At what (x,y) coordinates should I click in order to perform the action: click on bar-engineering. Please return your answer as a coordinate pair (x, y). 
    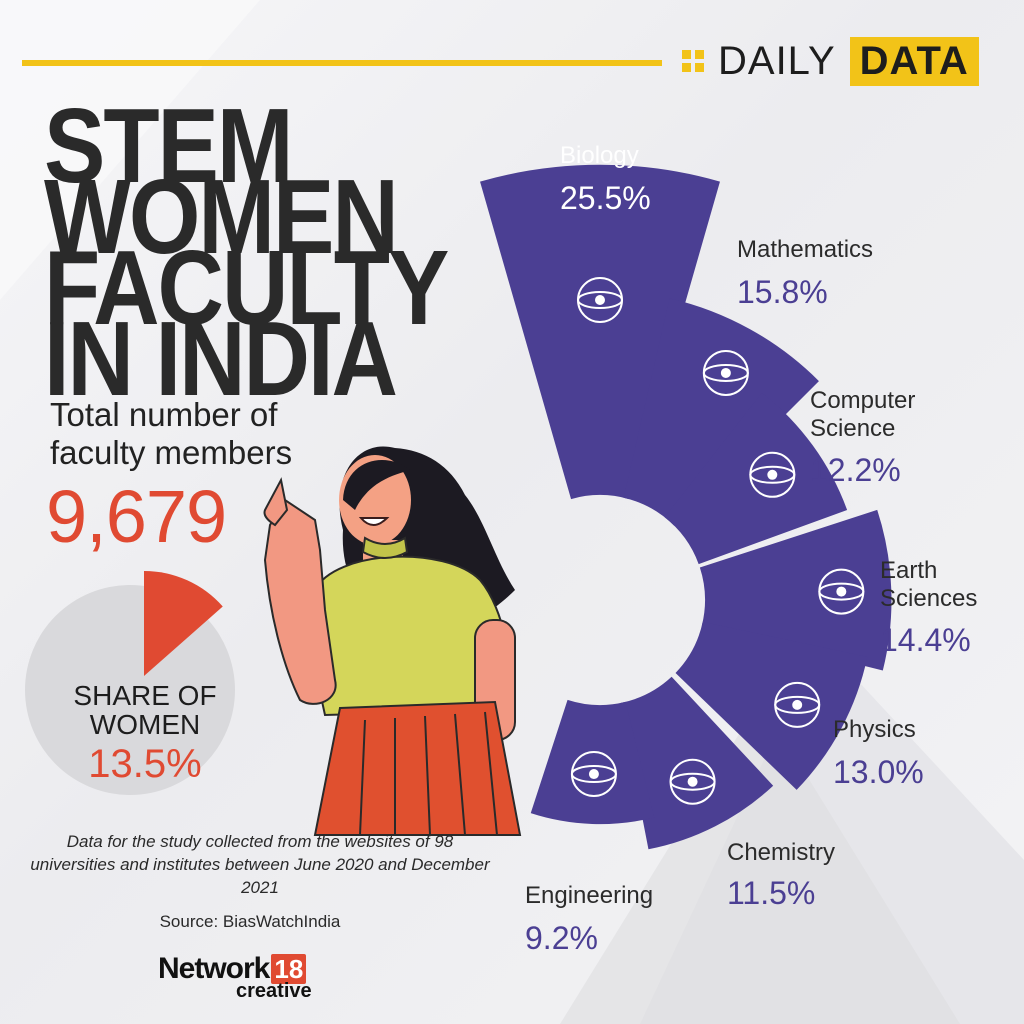
    Looking at the image, I should click on (592, 762).